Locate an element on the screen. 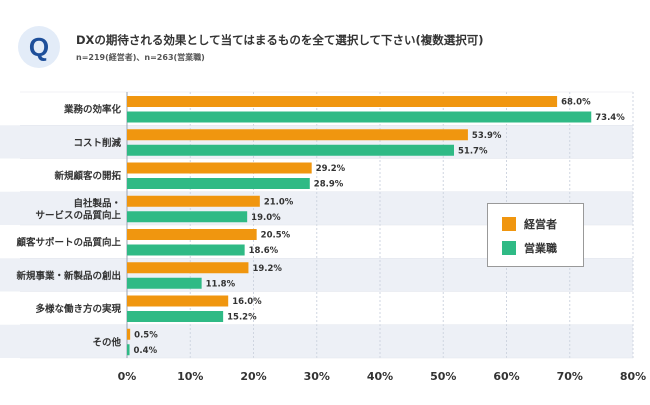 The width and height of the screenshot is (650, 405). data-label: 16.0% is located at coordinates (247, 302).